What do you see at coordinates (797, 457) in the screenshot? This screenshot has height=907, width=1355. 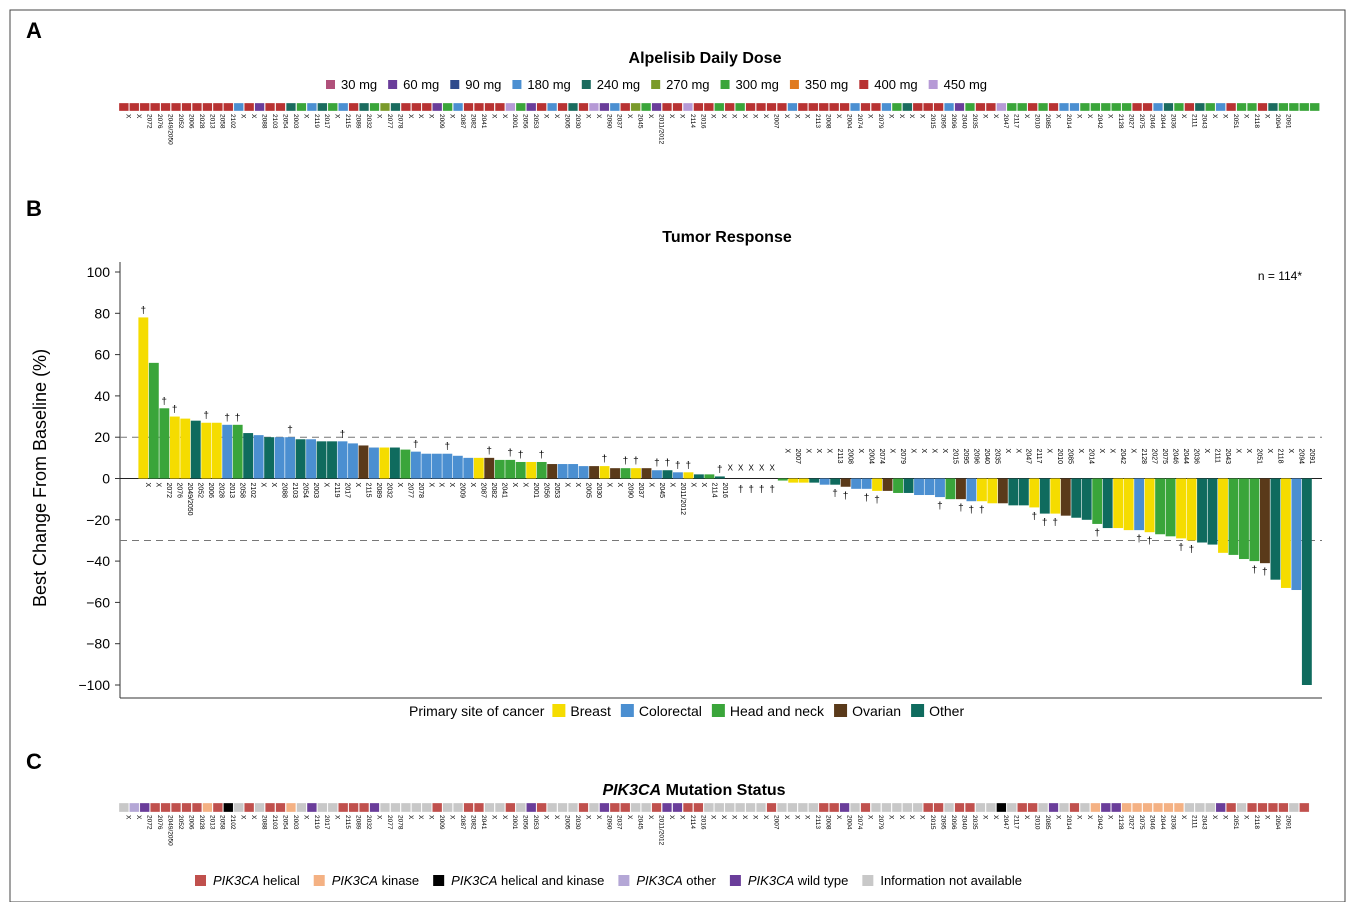 I see `bar-id-label: 2007` at bounding box center [797, 457].